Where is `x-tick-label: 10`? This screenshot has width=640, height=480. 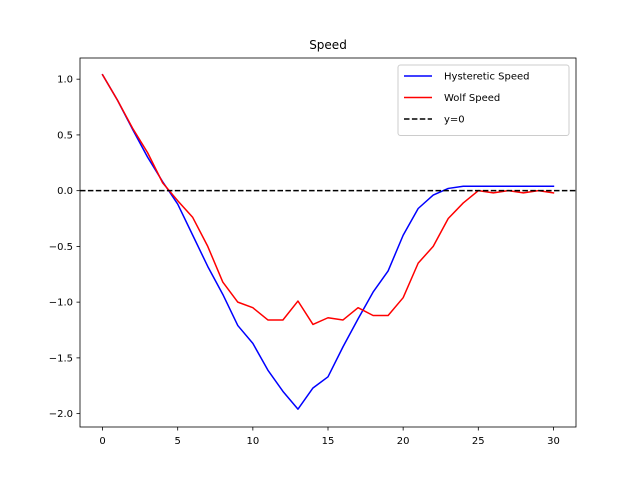 x-tick-label: 10 is located at coordinates (252, 441).